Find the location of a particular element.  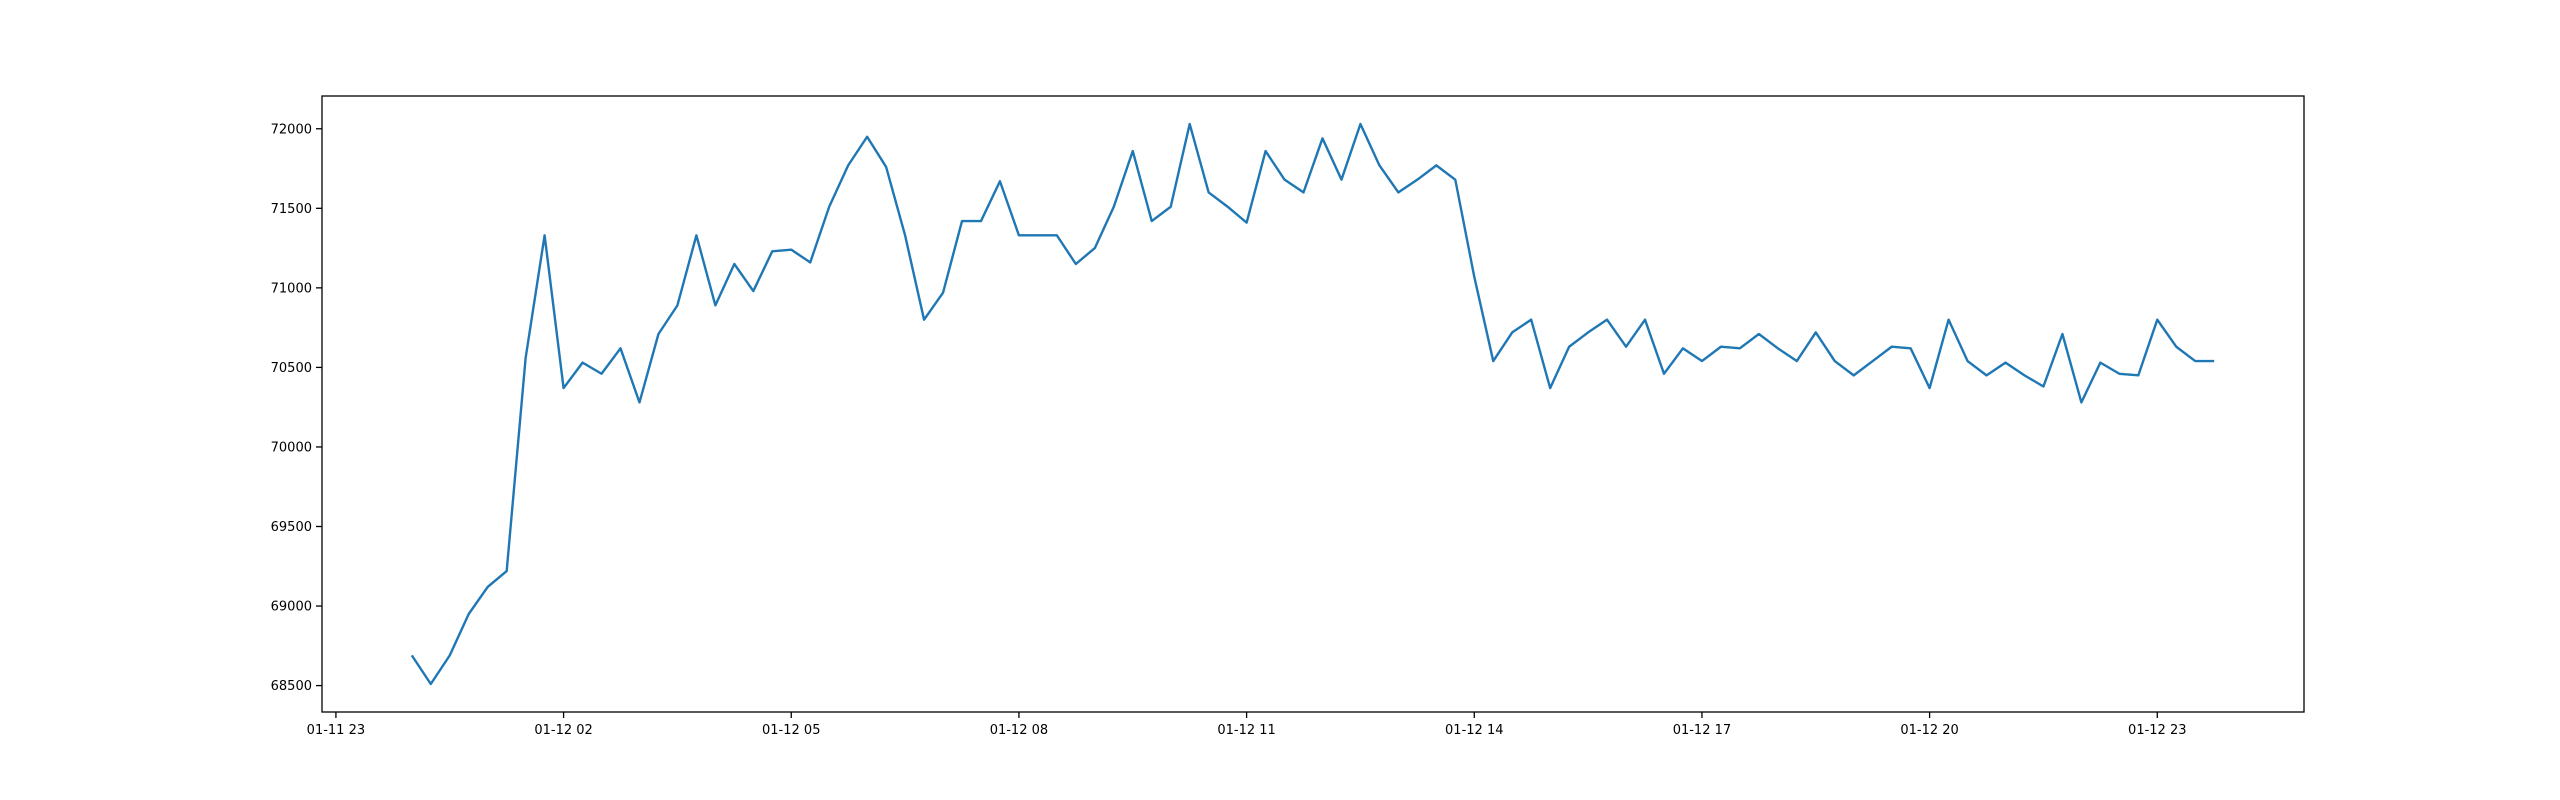

x-tick-label: 01-12 23 is located at coordinates (2157, 730).